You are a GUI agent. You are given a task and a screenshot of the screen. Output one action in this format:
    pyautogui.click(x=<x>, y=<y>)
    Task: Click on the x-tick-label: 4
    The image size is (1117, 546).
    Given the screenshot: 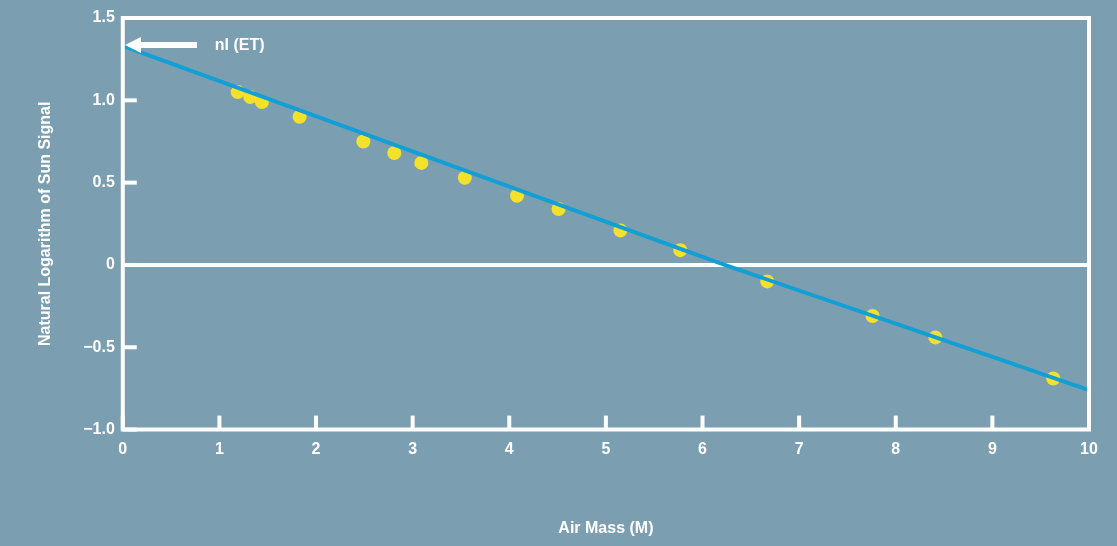 What is the action you would take?
    pyautogui.click(x=509, y=448)
    